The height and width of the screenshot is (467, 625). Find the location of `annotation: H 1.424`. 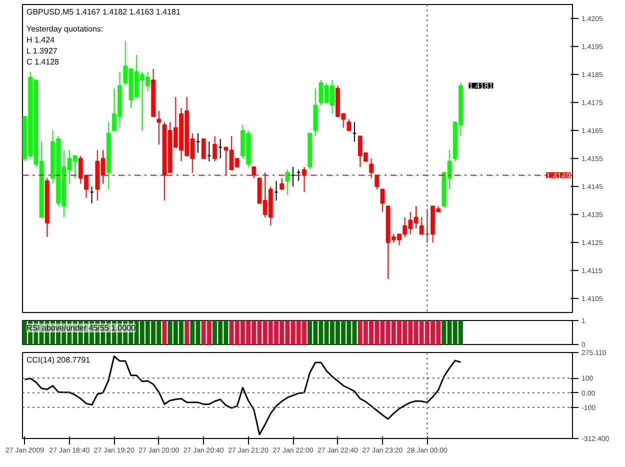

annotation: H 1.424 is located at coordinates (41, 40).